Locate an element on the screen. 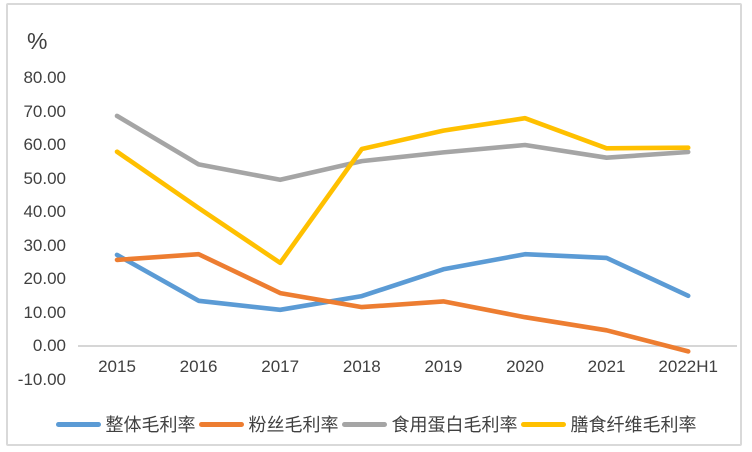 The width and height of the screenshot is (752, 452). y-tick-label: -10.00 is located at coordinates (41, 379).